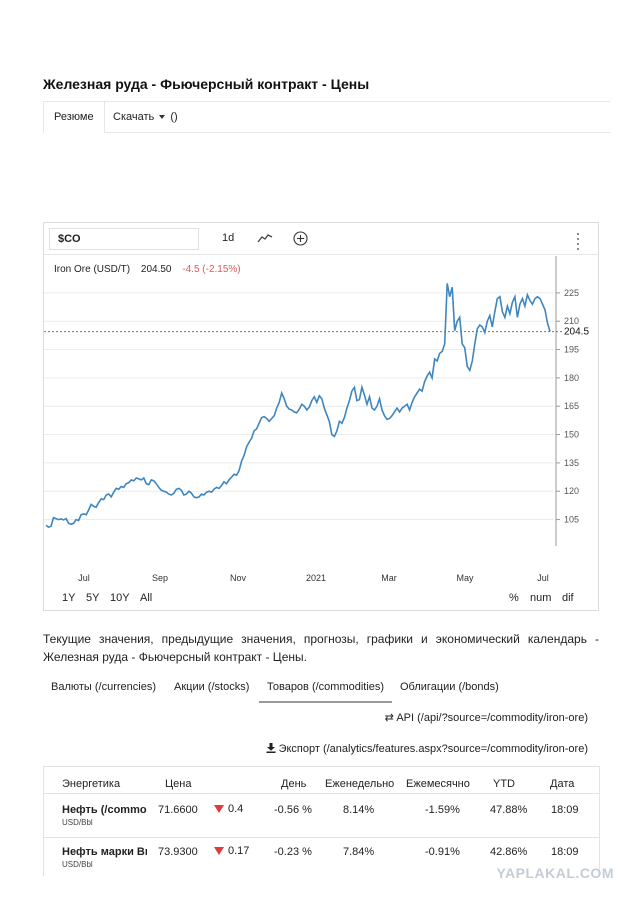 The width and height of the screenshot is (640, 904). Describe the element at coordinates (92, 269) in the screenshot. I see `legend-name: Iron Ore (USD/T)` at that location.